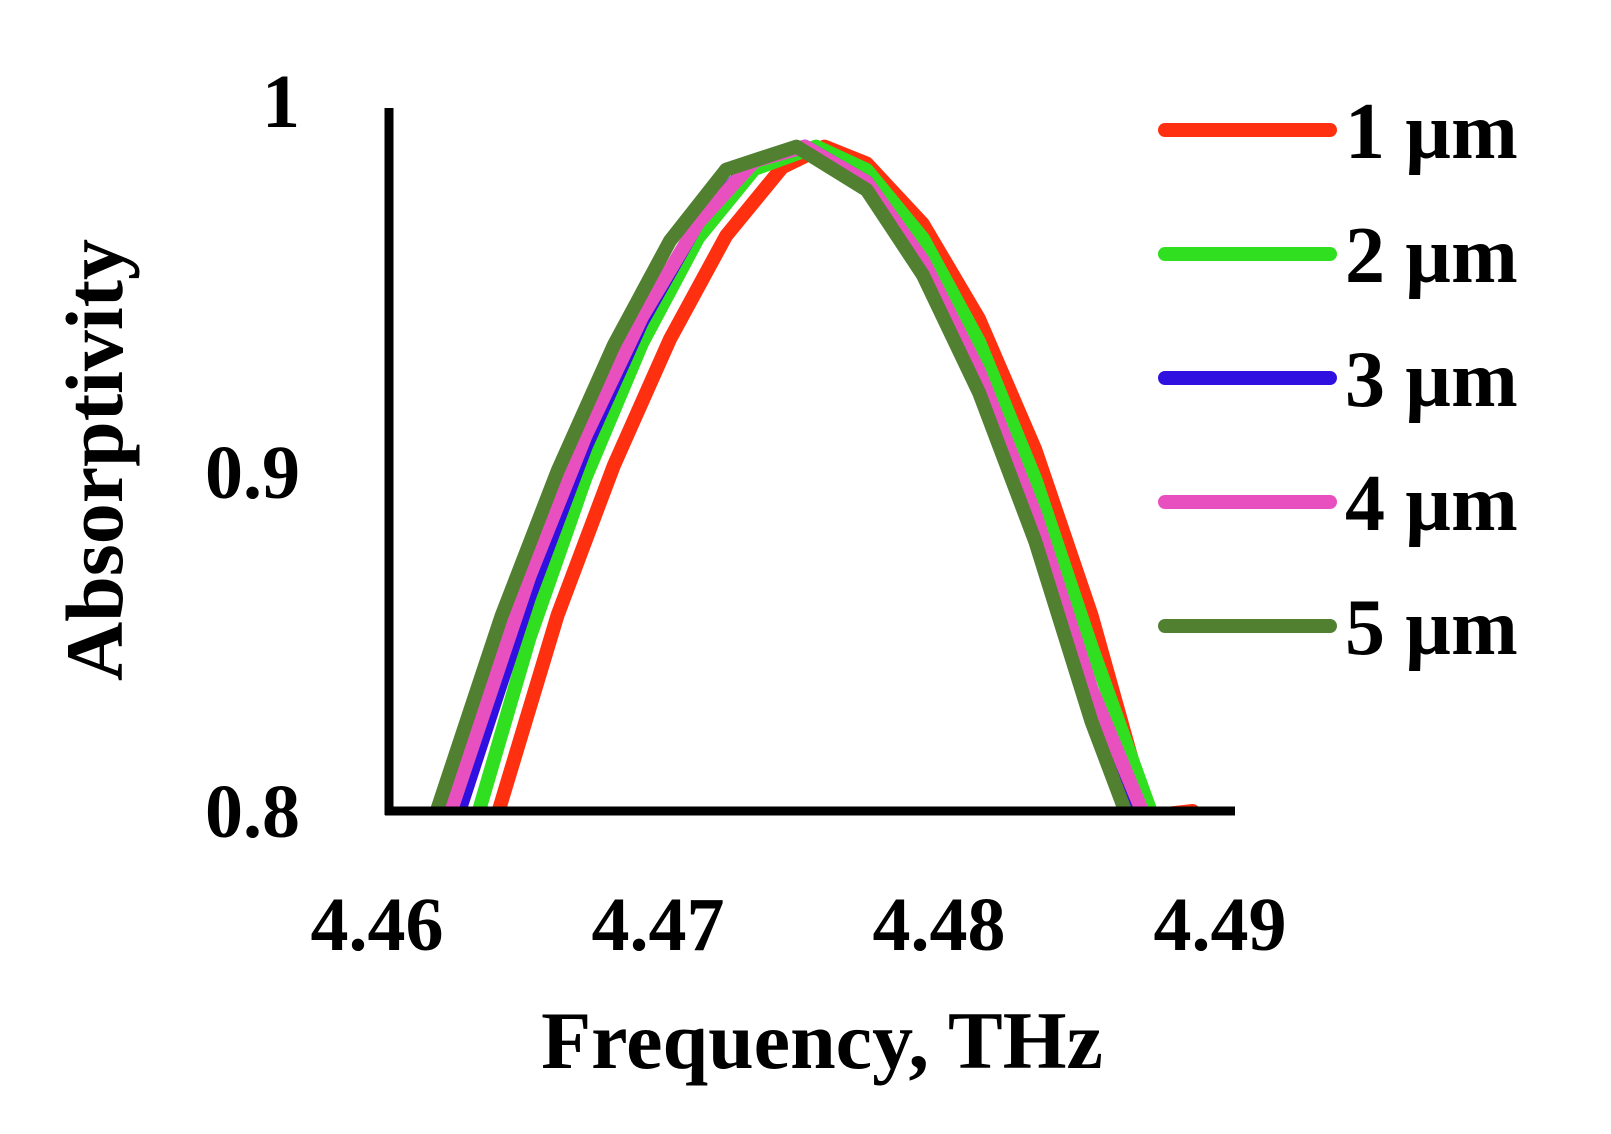 The image size is (1611, 1134). Describe the element at coordinates (658, 925) in the screenshot. I see `x-tick-label: 4.47` at that location.